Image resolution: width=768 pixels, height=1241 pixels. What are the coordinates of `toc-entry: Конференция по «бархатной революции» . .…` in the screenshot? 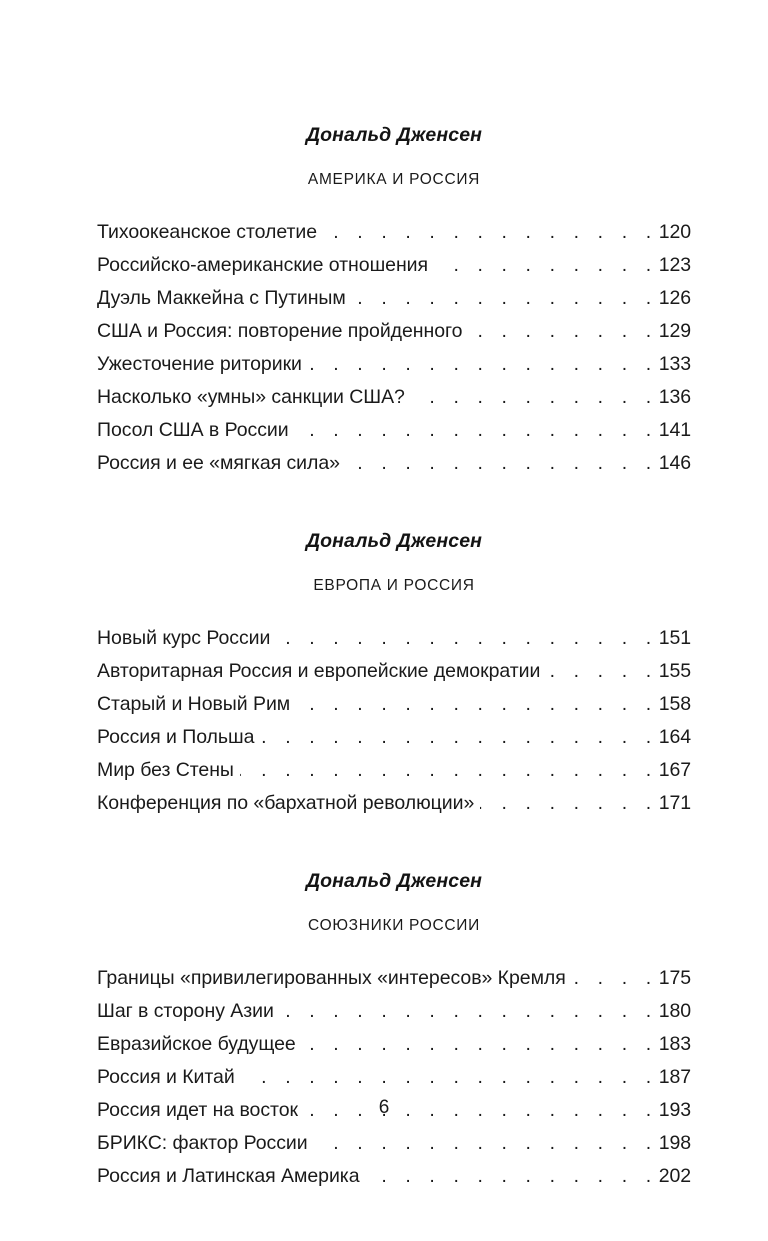 It's located at (394, 803).